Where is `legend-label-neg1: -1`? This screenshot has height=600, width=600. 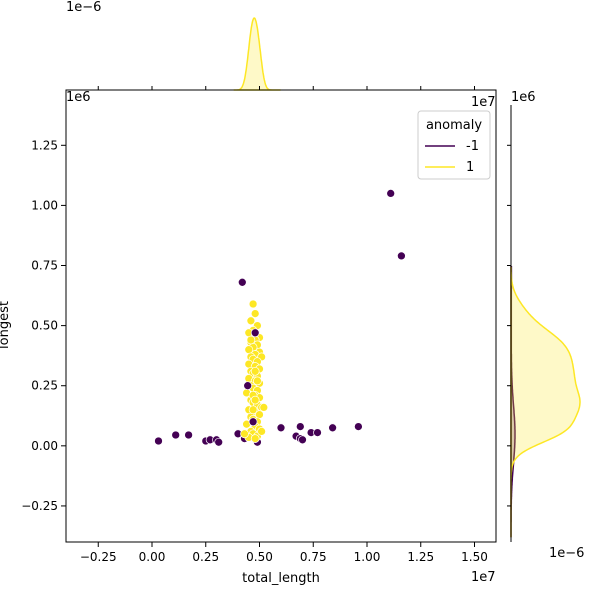 legend-label-neg1: -1 is located at coordinates (472, 146).